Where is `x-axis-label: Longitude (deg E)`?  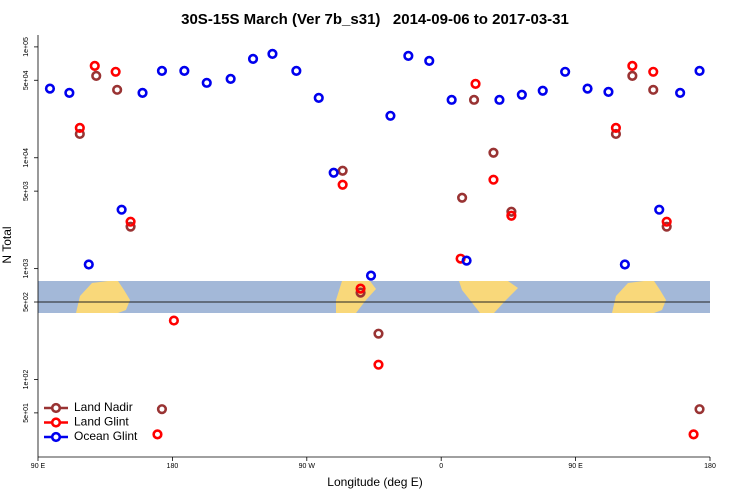
x-axis-label: Longitude (deg E) is located at coordinates (374, 482).